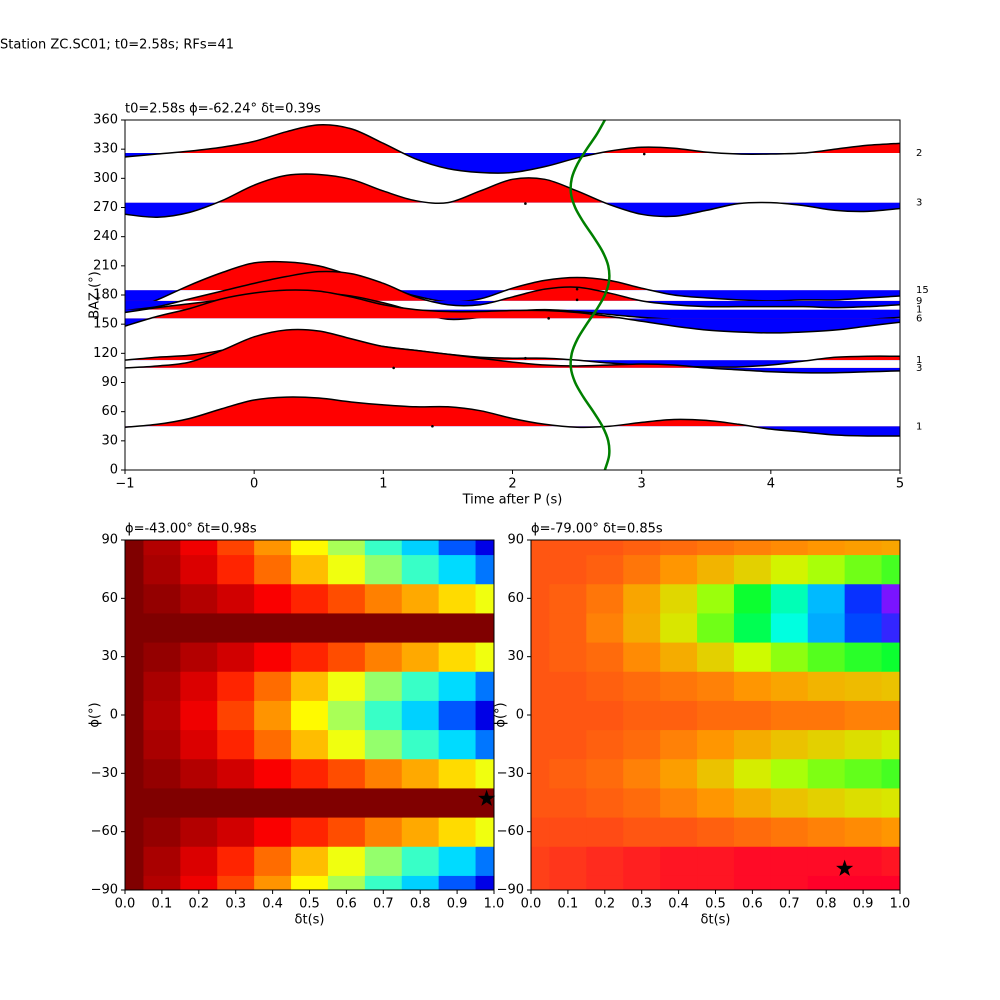  What do you see at coordinates (223, 109) in the screenshot?
I see `axes-title: t0=2.58s ϕ=-62.24° δt=0.39s` at bounding box center [223, 109].